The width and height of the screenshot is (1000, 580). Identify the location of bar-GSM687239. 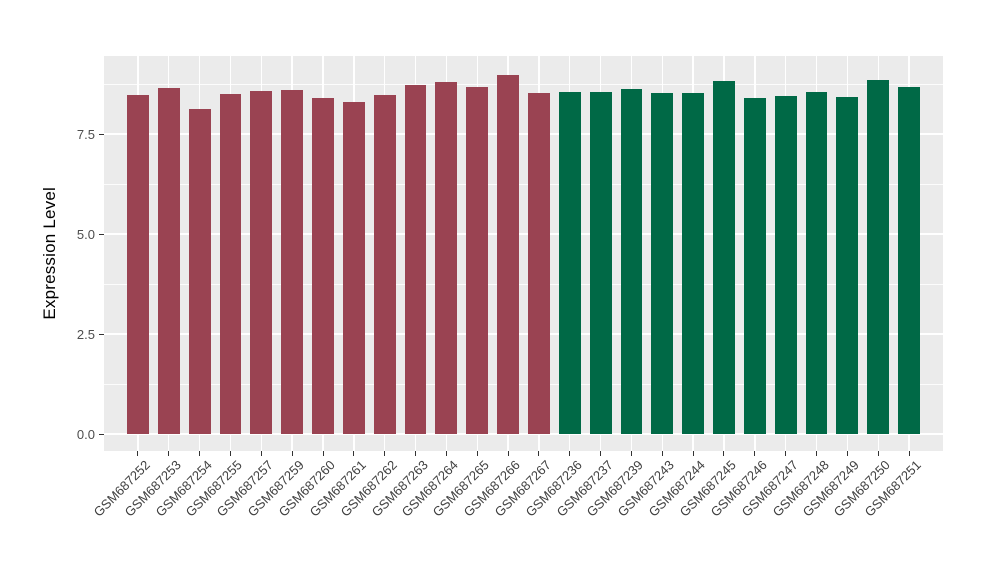
(631, 261).